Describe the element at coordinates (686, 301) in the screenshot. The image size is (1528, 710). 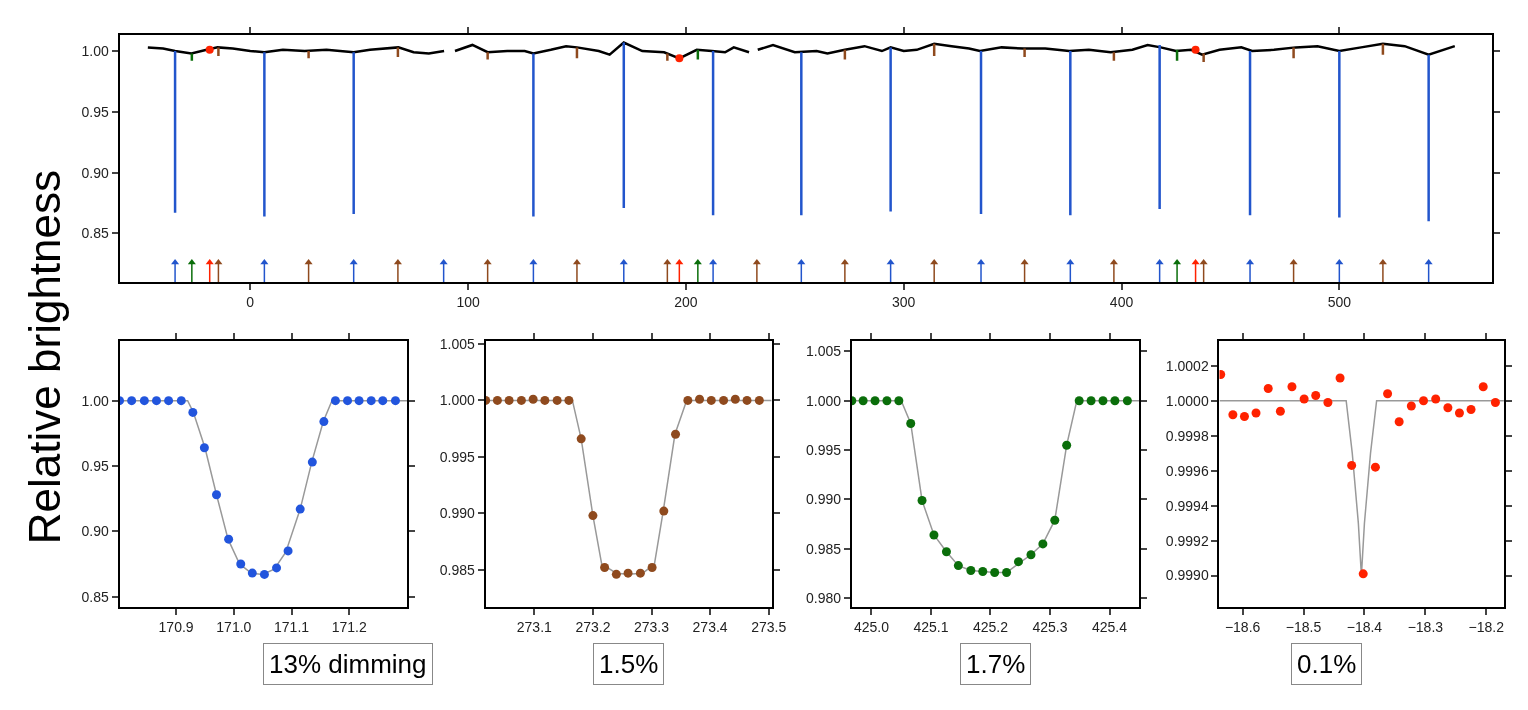
I see `x-tick-label: 200` at that location.